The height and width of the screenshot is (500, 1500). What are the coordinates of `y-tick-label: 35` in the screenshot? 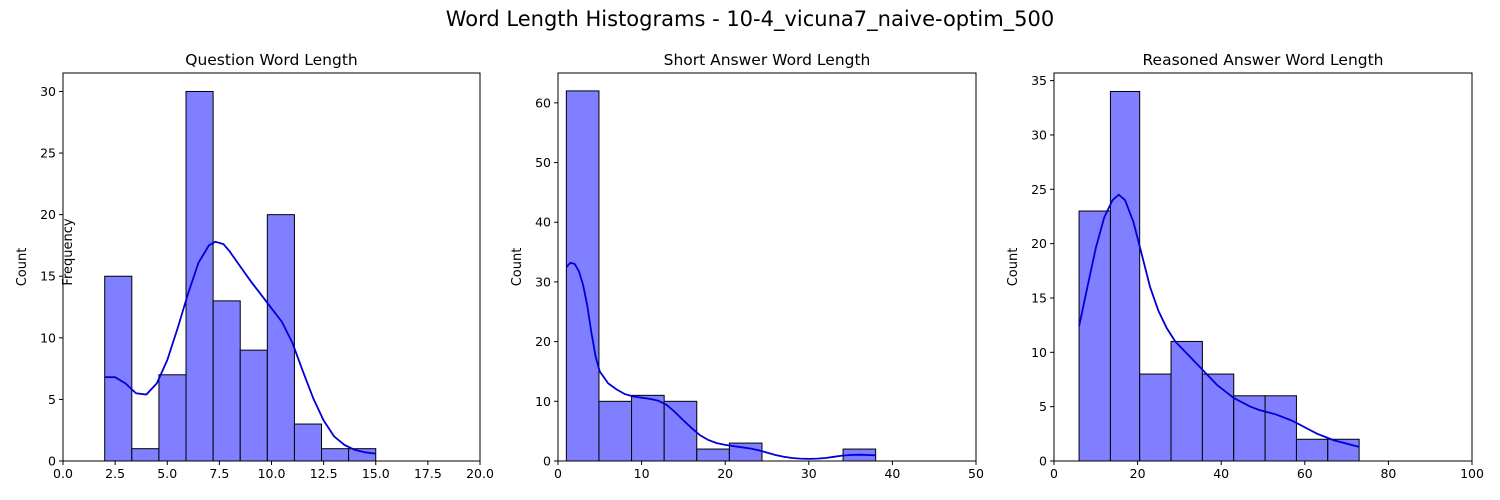 It's located at (1039, 80).